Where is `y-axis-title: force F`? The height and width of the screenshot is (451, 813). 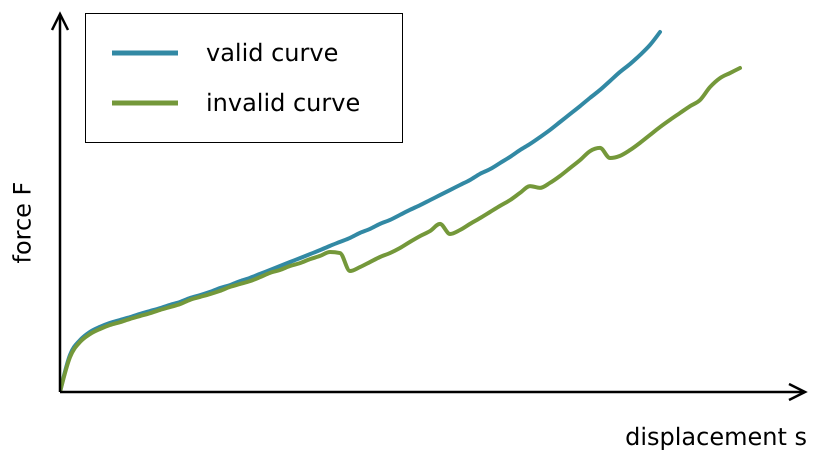 y-axis-title: force F is located at coordinates (22, 223).